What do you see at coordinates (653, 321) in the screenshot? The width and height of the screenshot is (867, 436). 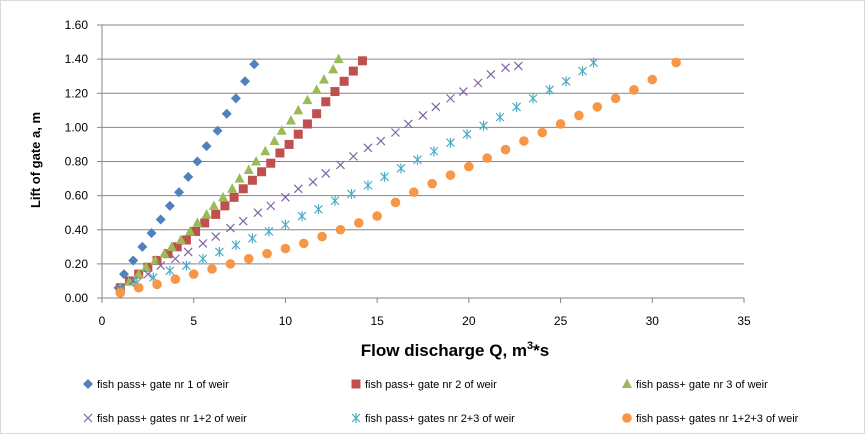 I see `x-tick-label: 30` at bounding box center [653, 321].